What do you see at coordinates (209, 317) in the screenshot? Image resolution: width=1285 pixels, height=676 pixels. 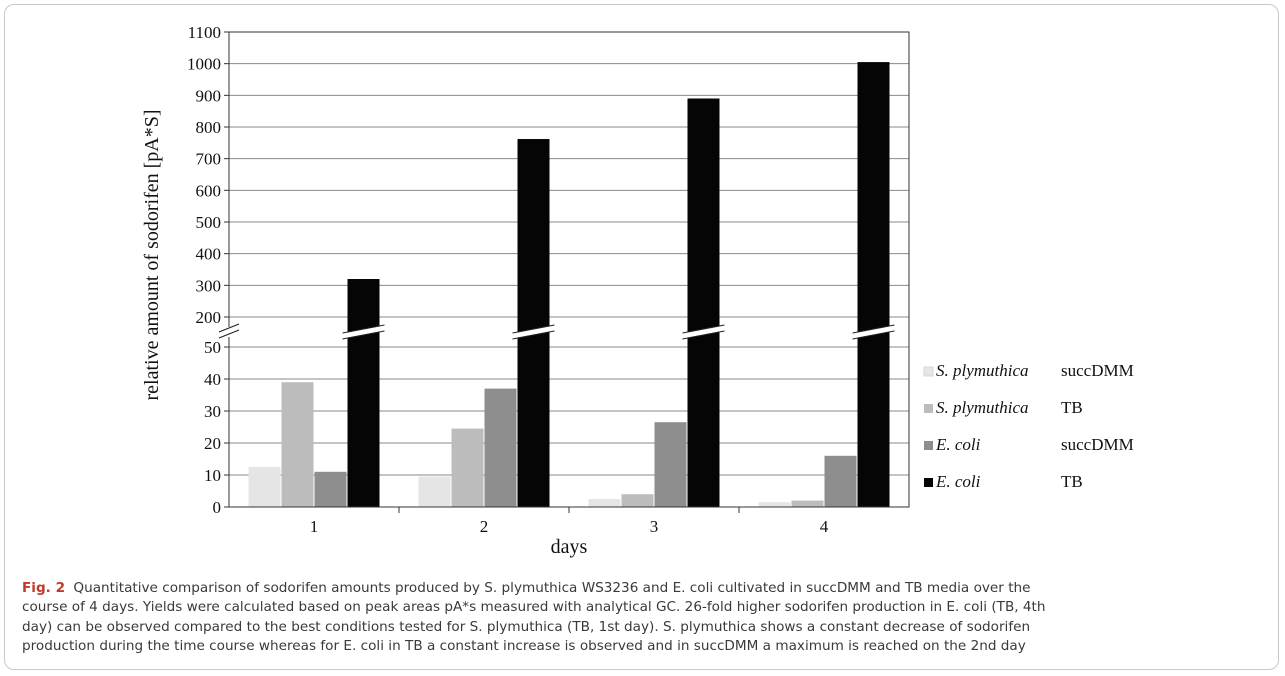 I see `y-tick-label: 200` at bounding box center [209, 317].